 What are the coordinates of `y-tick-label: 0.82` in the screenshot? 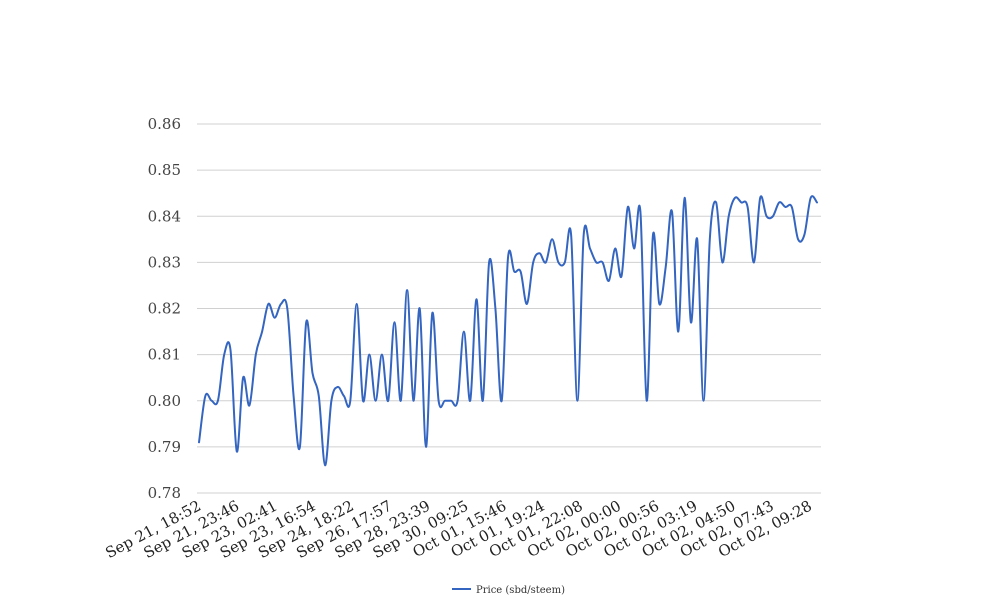 It's located at (164, 309).